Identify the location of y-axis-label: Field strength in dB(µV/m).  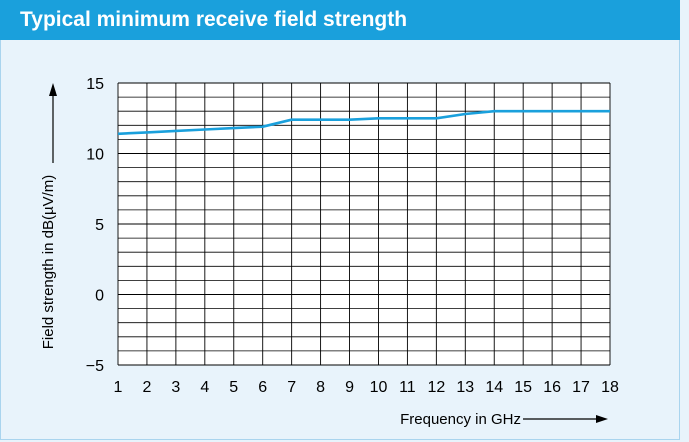
(48, 262).